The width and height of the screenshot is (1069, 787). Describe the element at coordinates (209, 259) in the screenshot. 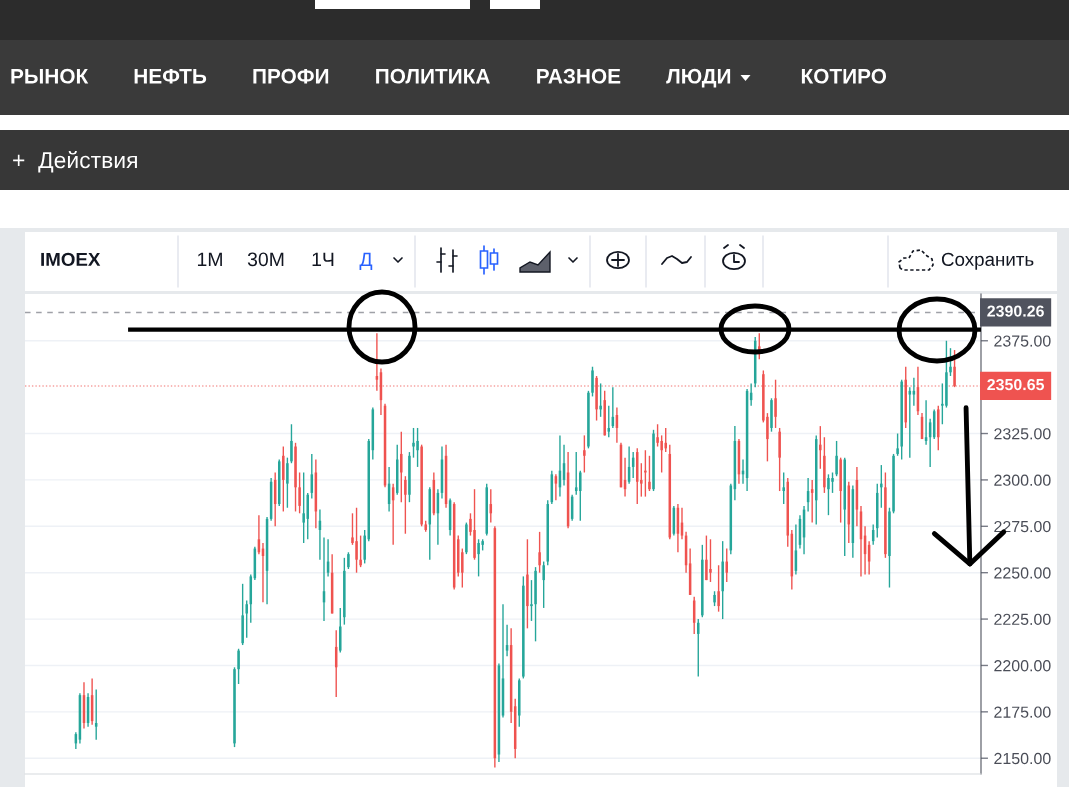

I see `text: 1М` at that location.